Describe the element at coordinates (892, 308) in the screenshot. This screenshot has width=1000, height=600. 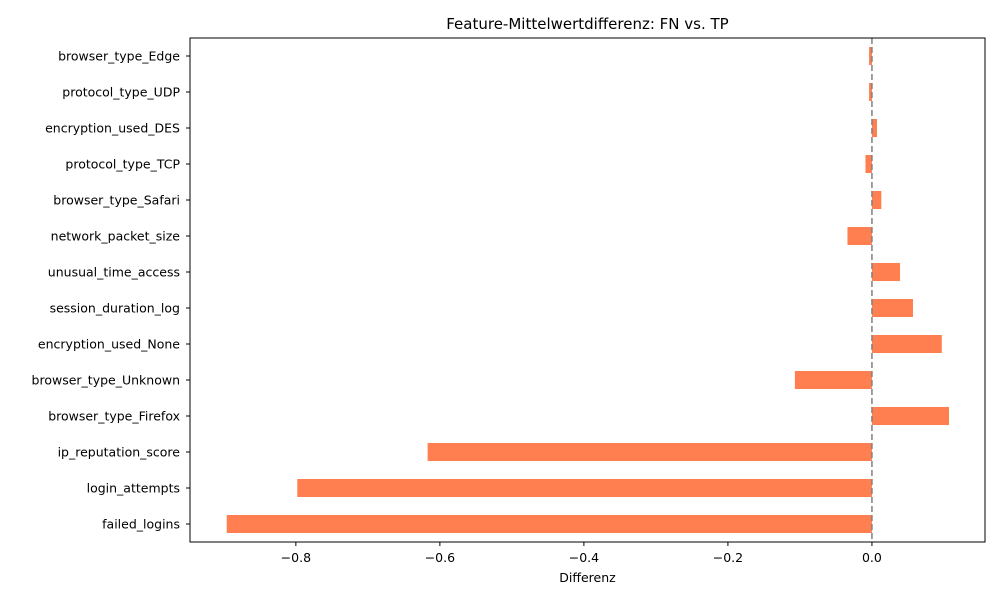
I see `bar-session_duration_log` at that location.